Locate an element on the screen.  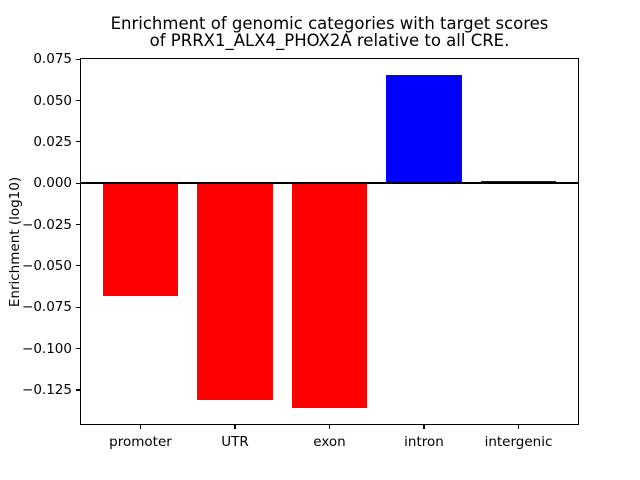
y-tick-label: −0.100 is located at coordinates (47, 348).